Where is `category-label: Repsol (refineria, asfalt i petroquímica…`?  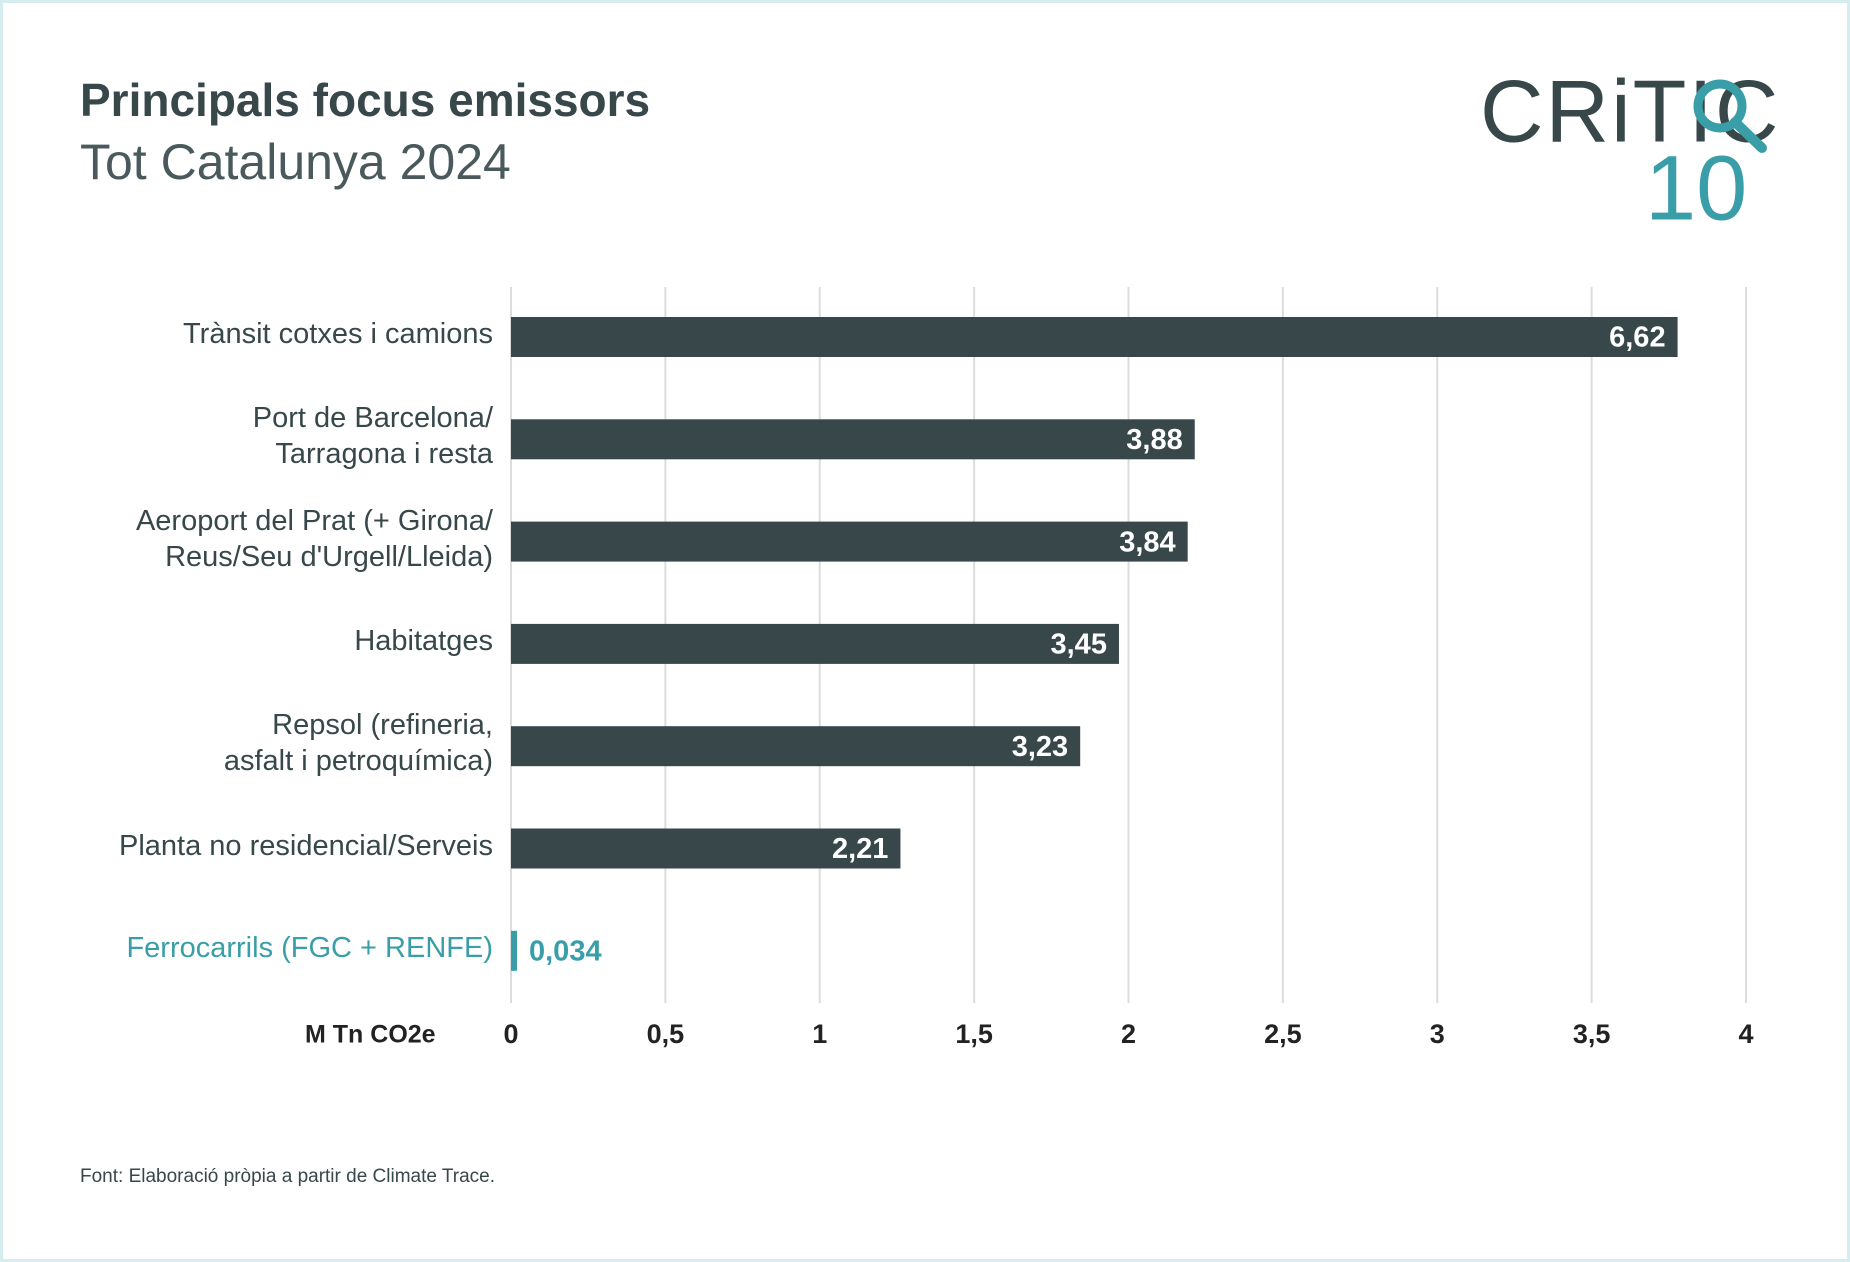 category-label: Repsol (refineria, asfalt i petroquímica… is located at coordinates (358, 743).